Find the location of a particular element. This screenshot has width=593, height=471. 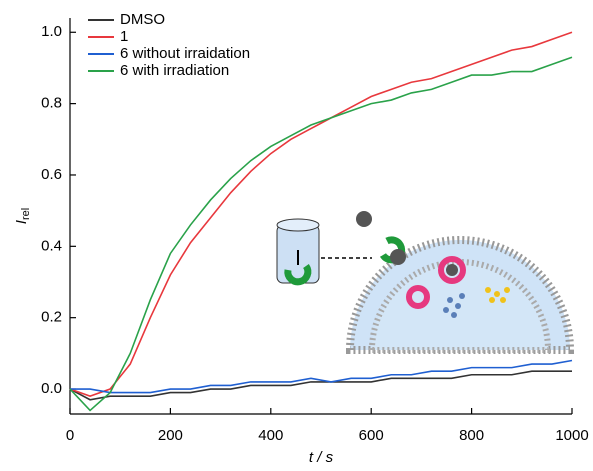

y-tick-label: 0.0 is located at coordinates (51, 388).